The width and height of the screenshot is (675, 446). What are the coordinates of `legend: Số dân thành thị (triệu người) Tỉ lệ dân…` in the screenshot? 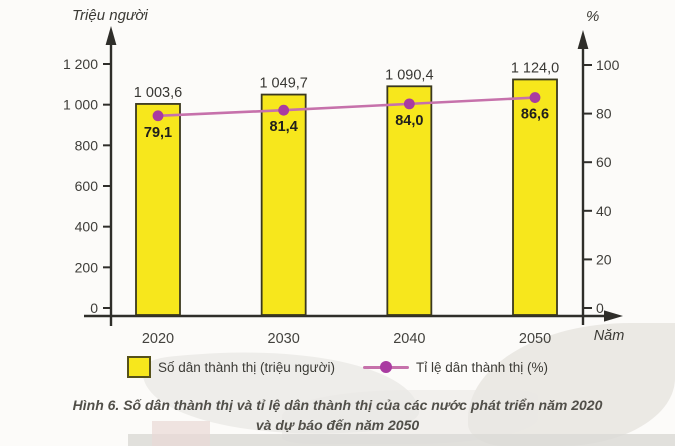 It's located at (337, 367).